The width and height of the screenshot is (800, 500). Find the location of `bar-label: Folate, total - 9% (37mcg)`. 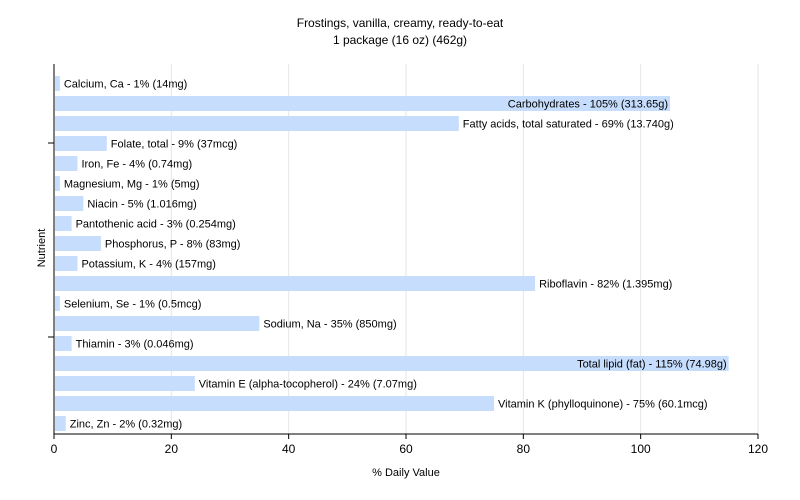

bar-label: Folate, total - 9% (37mcg) is located at coordinates (174, 145).